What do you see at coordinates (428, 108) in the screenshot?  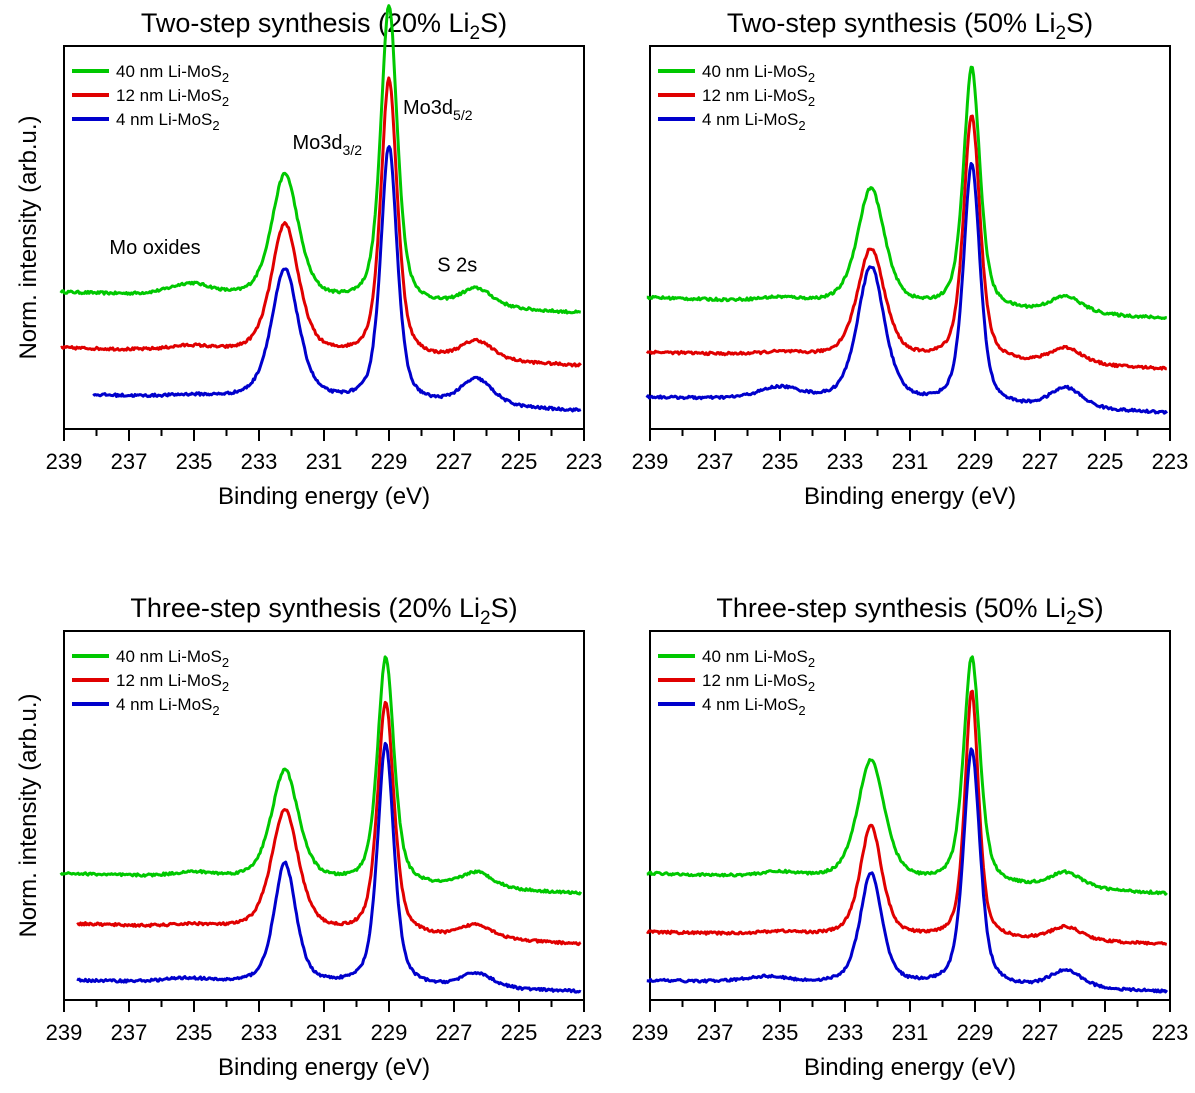 I see `annotation-text: Mo3d` at bounding box center [428, 108].